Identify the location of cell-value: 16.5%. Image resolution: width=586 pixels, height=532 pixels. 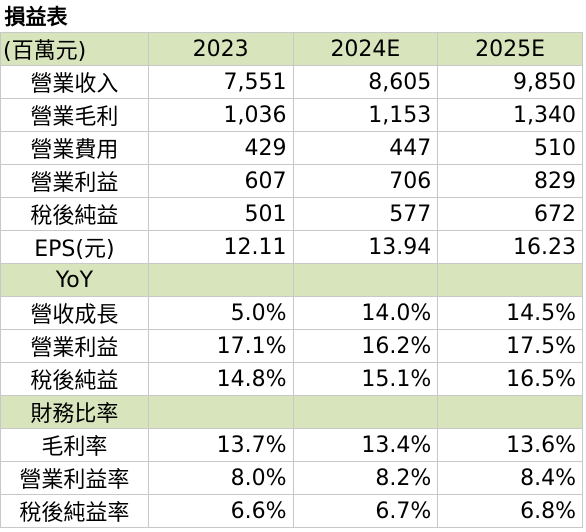
(510, 379).